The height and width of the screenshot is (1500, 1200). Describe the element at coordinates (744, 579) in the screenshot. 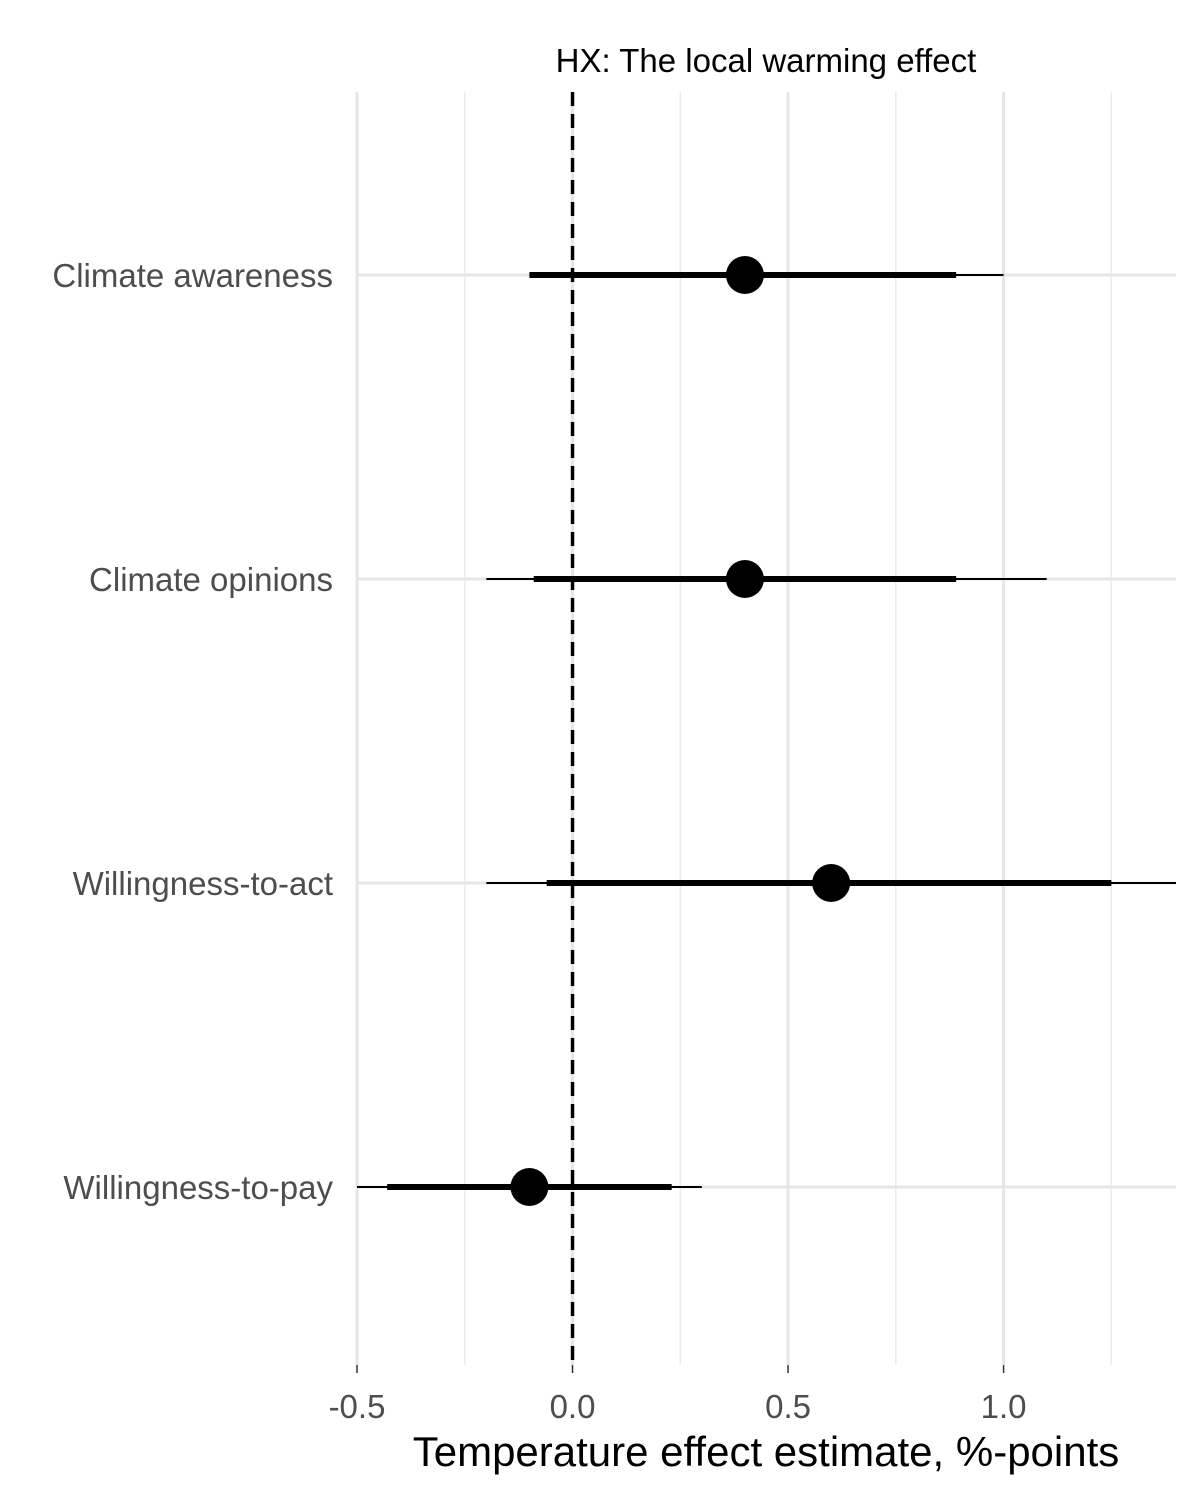

I see `point-estimate-climate-opinions` at that location.